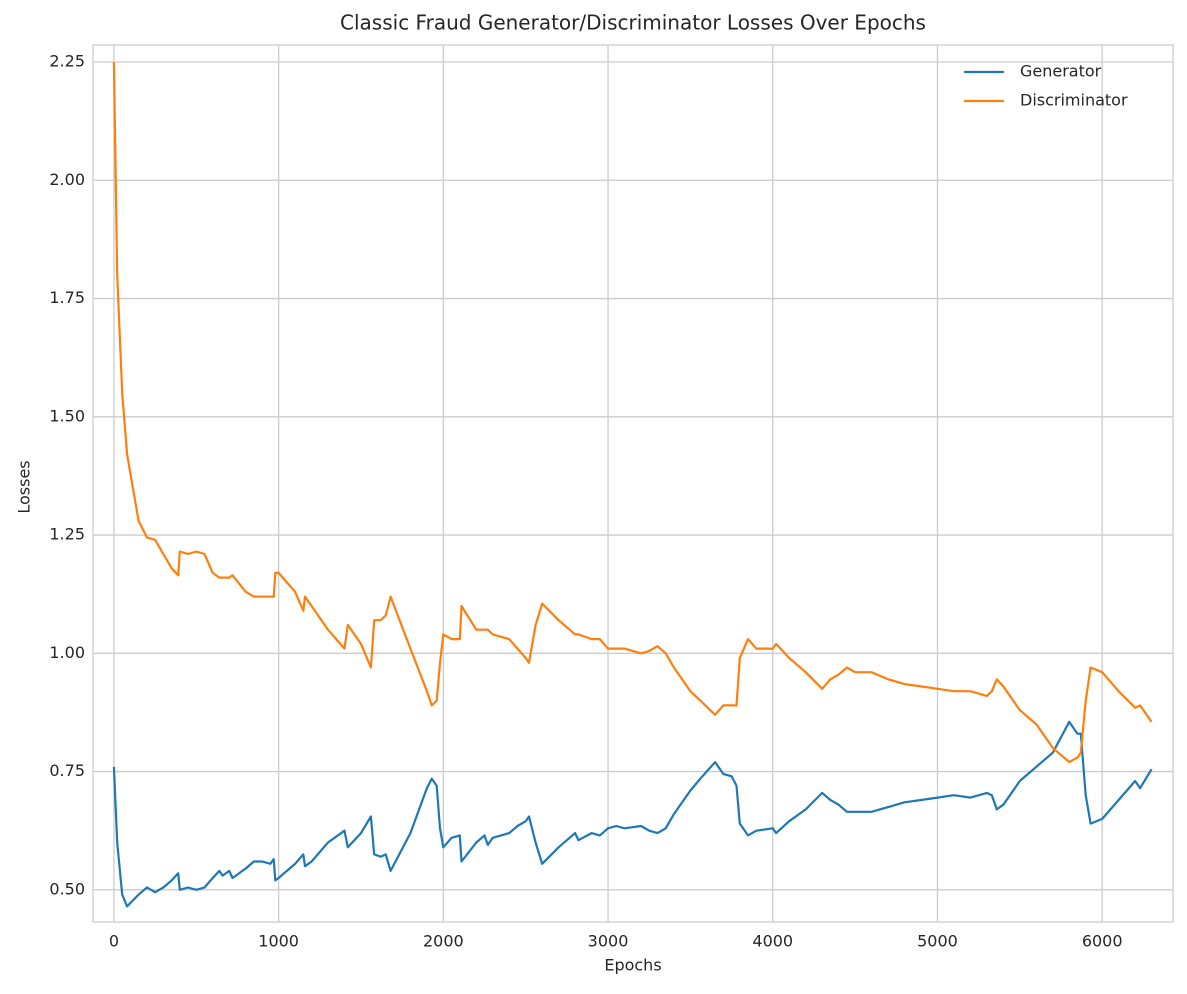 This screenshot has height=994, width=1187. I want to click on y-tick-label: 1.25, so click(67, 534).